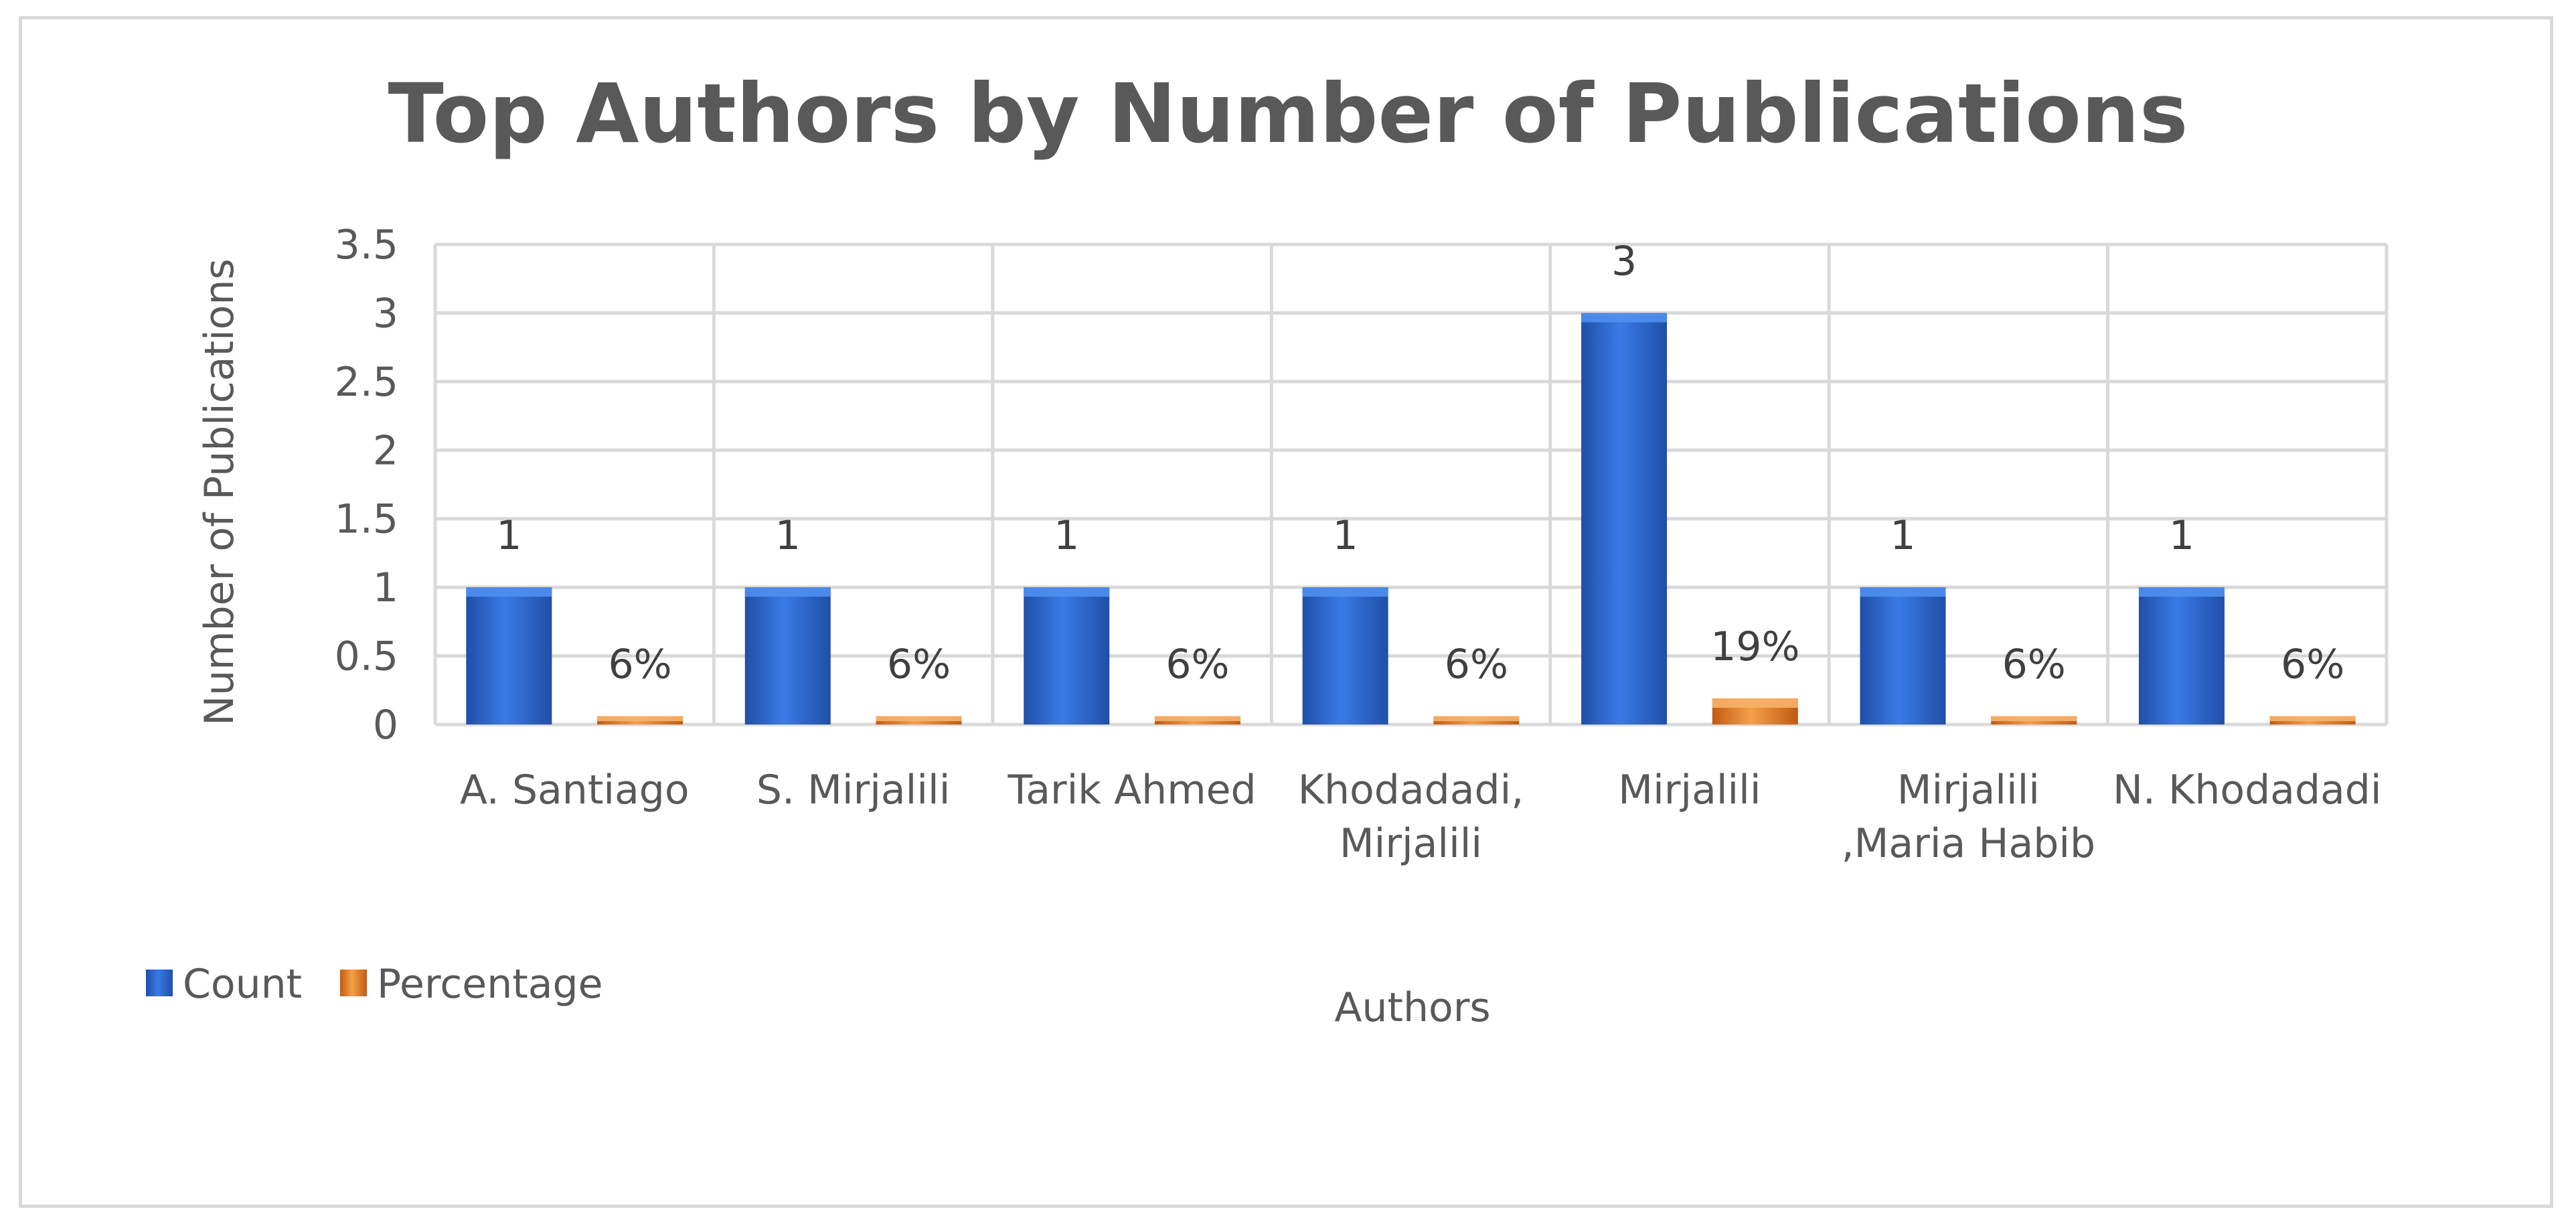 This screenshot has width=2576, height=1230. I want to click on legend-label-count: Count, so click(243, 984).